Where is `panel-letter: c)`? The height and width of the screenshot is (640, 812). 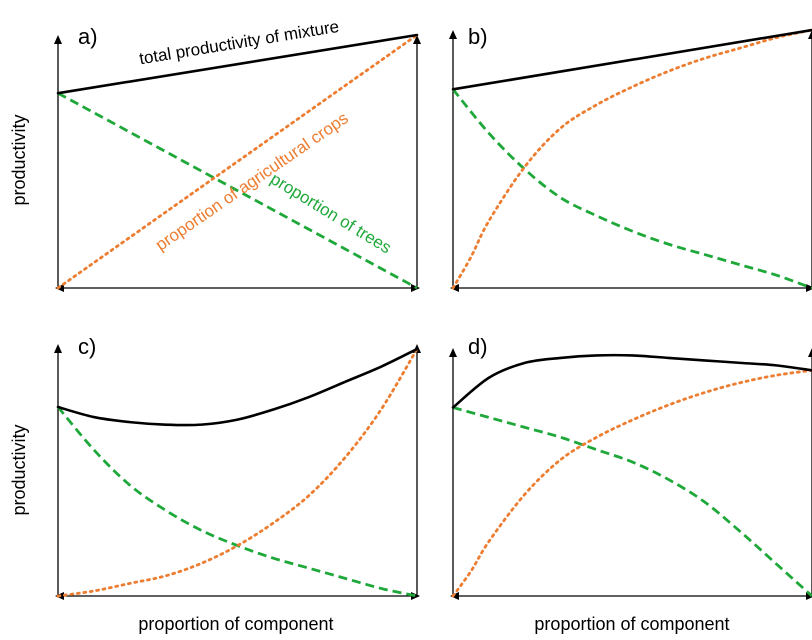 panel-letter: c) is located at coordinates (87, 346).